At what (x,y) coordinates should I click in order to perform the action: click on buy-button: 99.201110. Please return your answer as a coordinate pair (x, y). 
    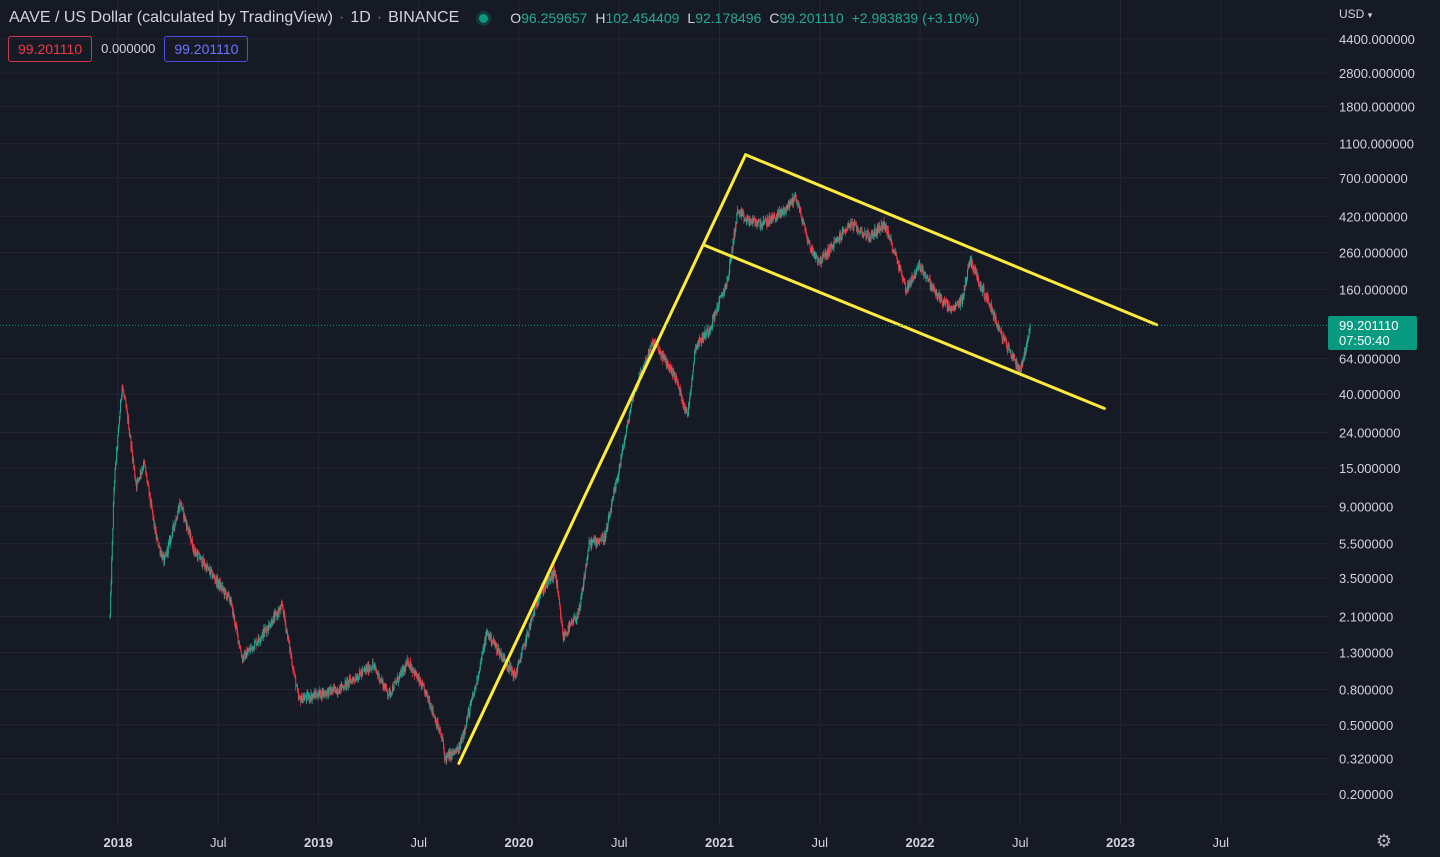
    Looking at the image, I should click on (206, 49).